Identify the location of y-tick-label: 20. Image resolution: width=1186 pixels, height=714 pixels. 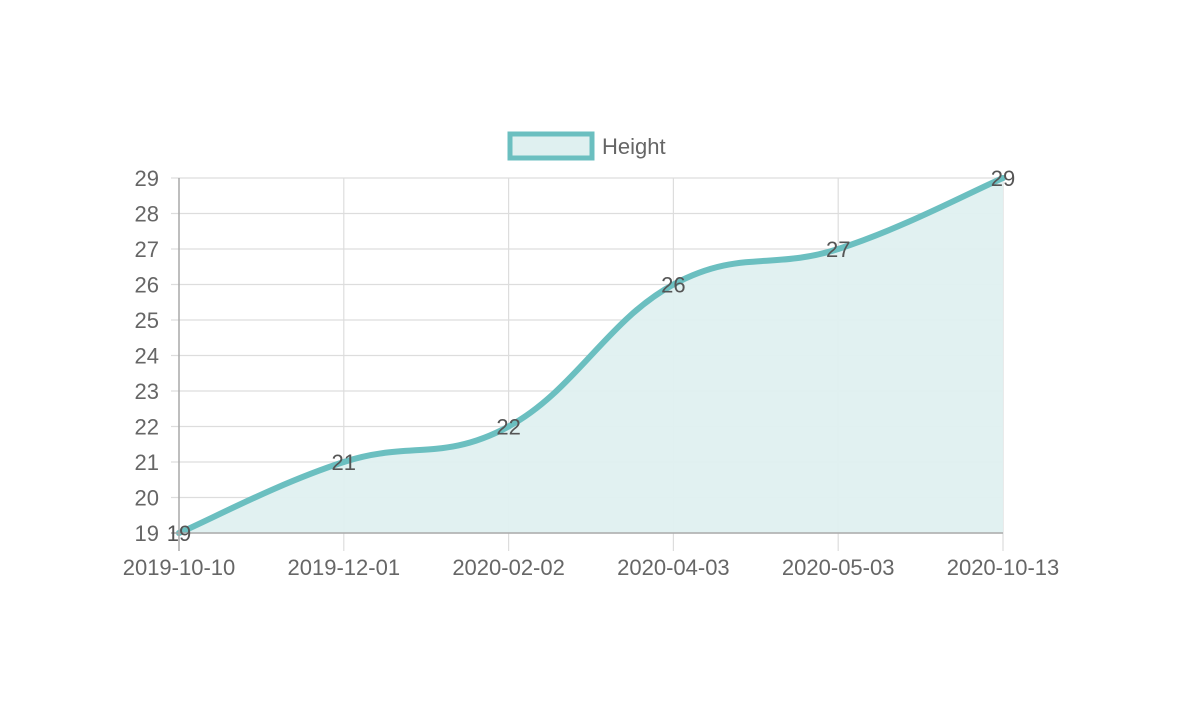
(147, 498).